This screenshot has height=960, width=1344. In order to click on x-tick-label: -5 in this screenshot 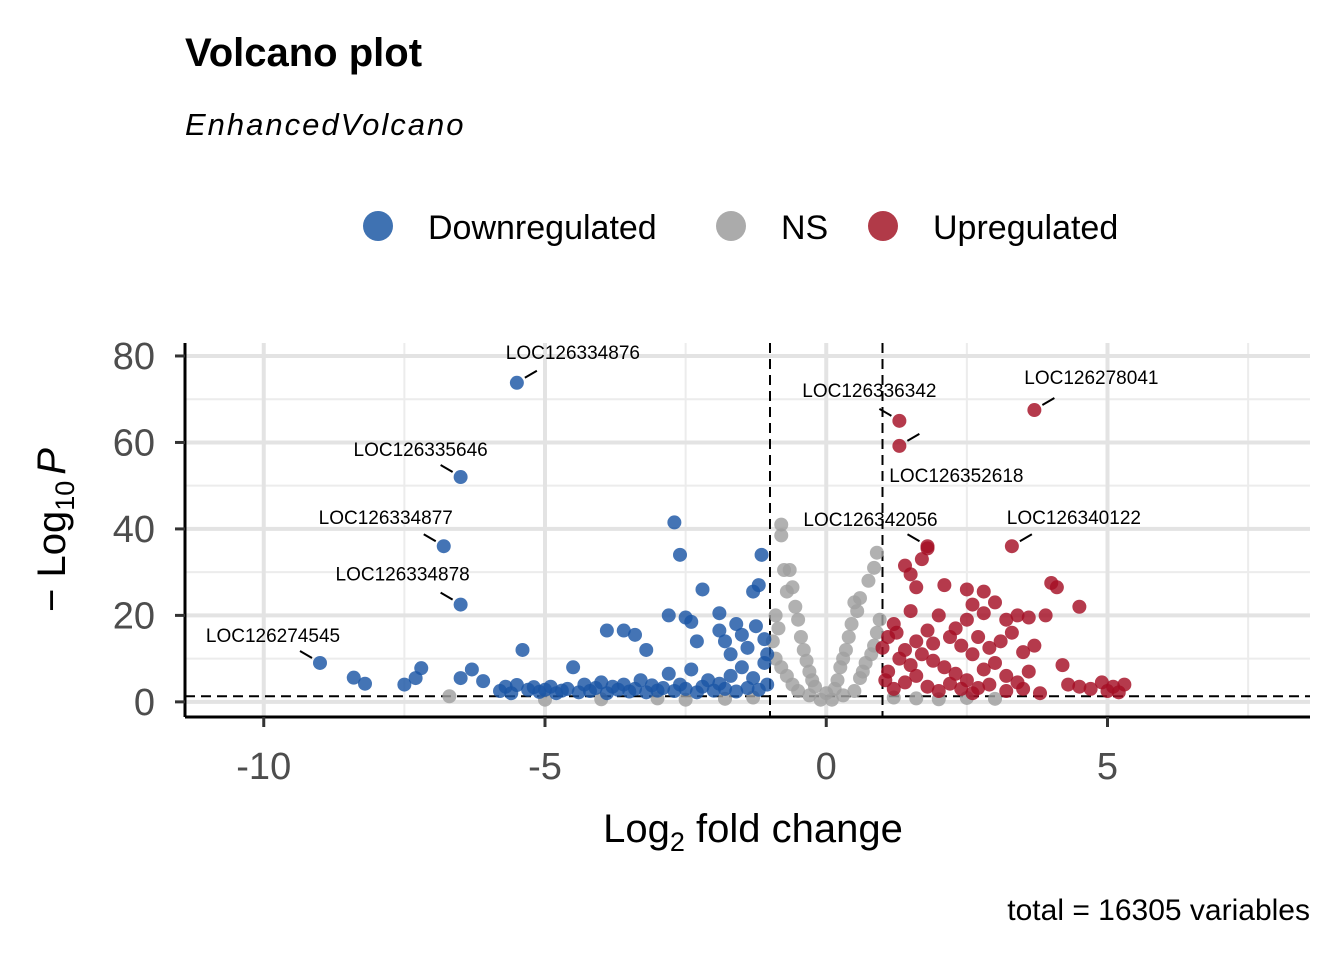, I will do `click(545, 767)`.